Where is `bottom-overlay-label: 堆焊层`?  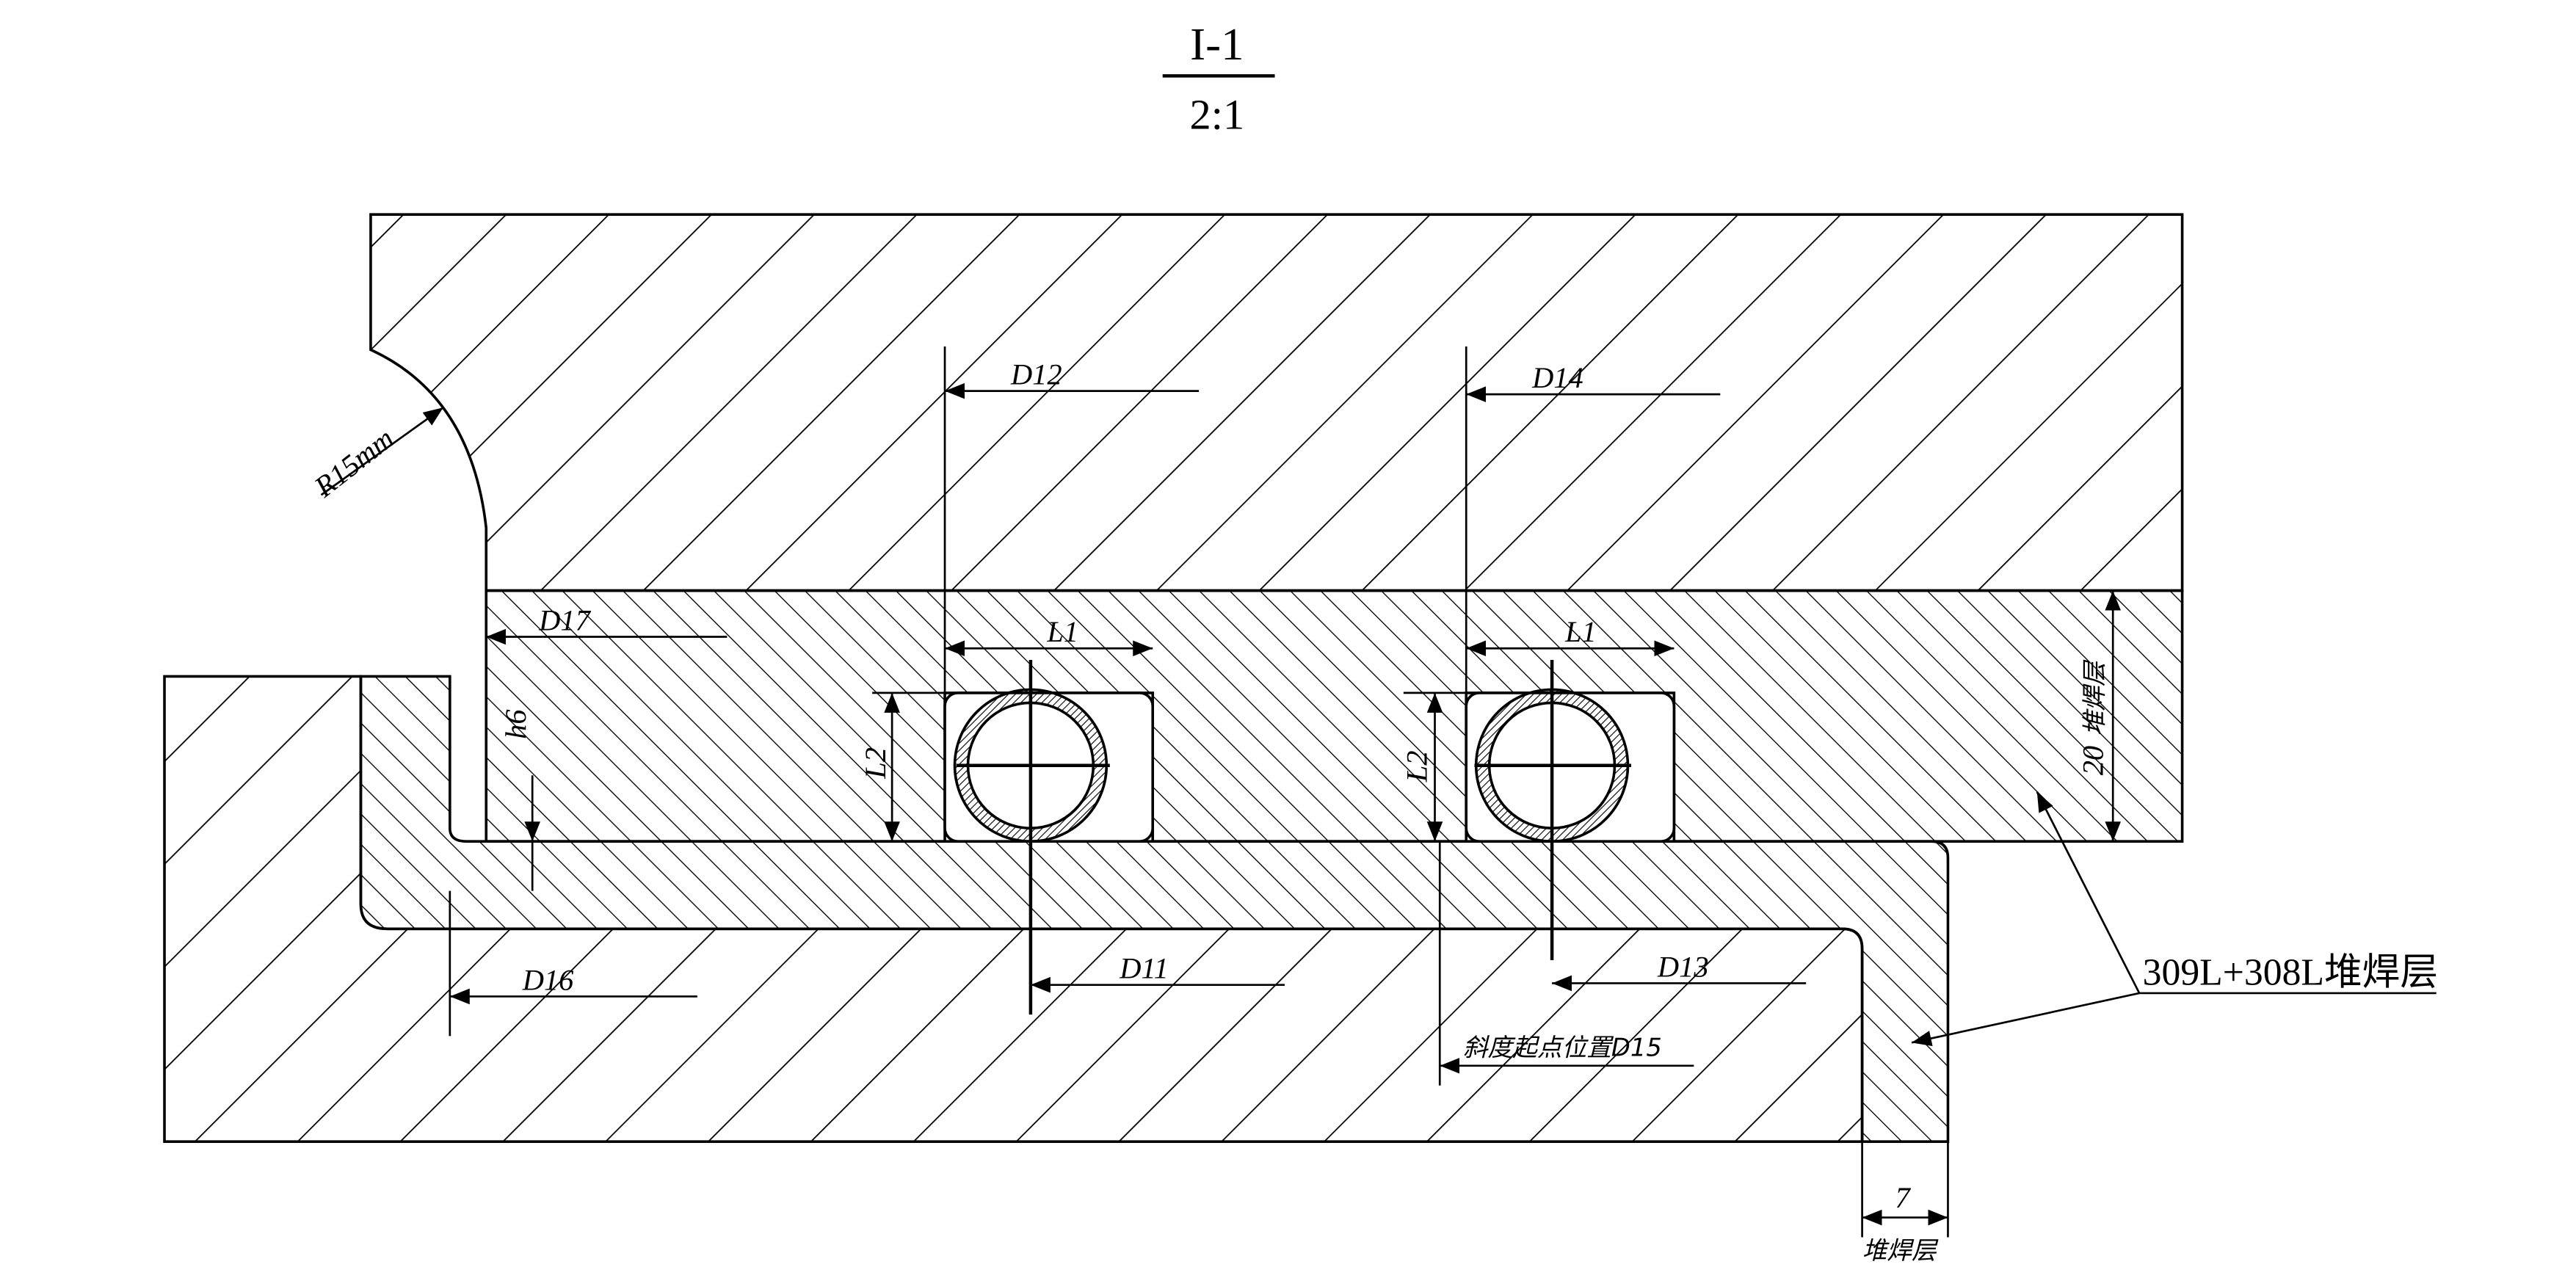
bottom-overlay-label: 堆焊层 is located at coordinates (1901, 1250).